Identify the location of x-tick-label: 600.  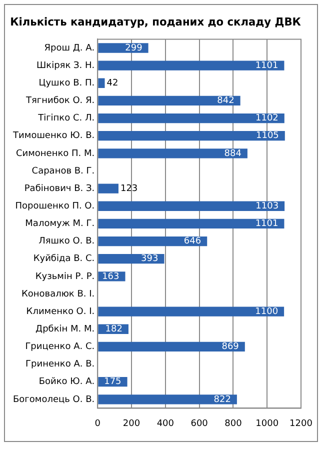
(199, 423).